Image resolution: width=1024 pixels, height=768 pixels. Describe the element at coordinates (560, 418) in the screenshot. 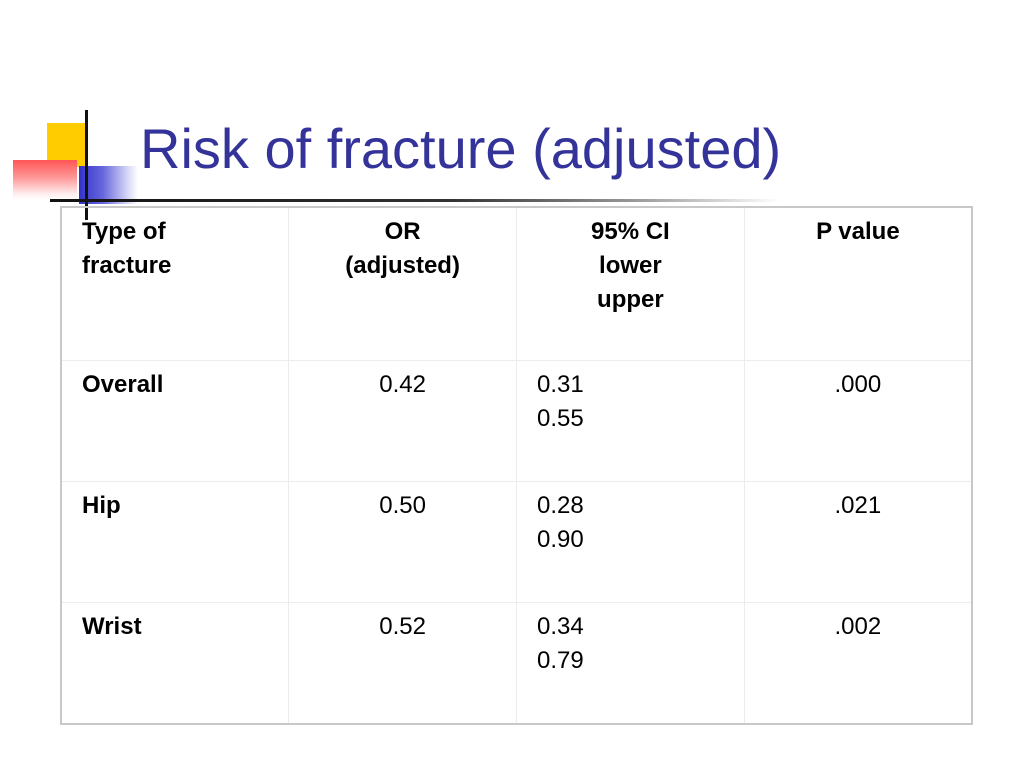

I see `ci-upper-value: 0.55` at that location.